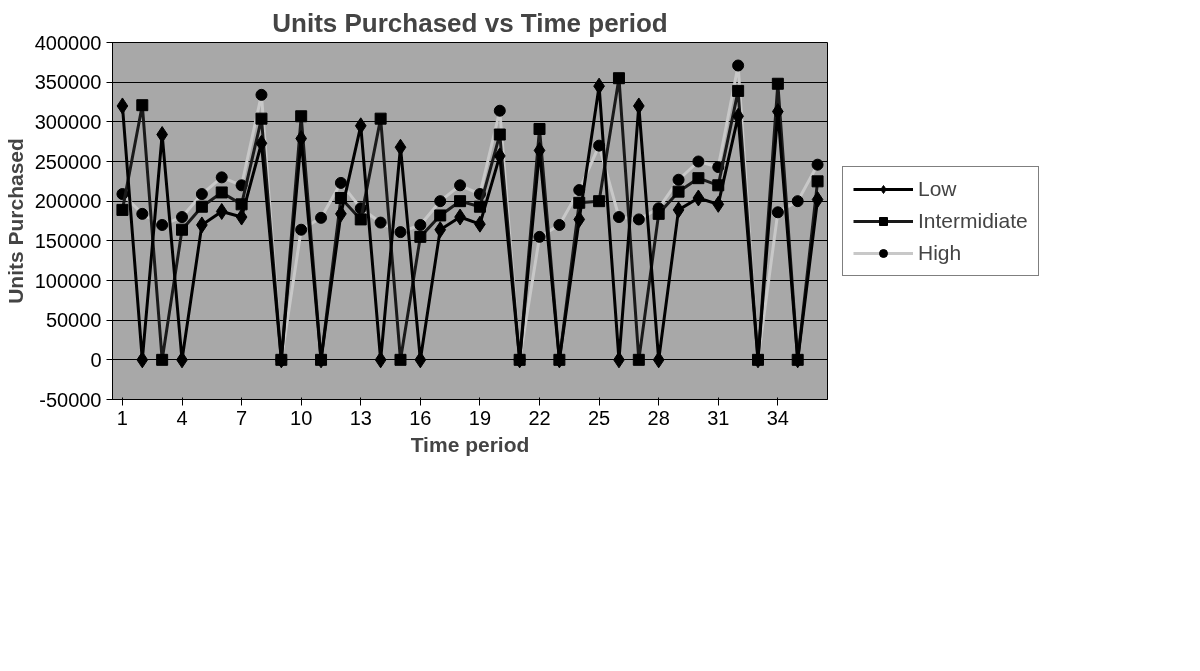  Describe the element at coordinates (68, 161) in the screenshot. I see `y-tick-label: 250000` at that location.